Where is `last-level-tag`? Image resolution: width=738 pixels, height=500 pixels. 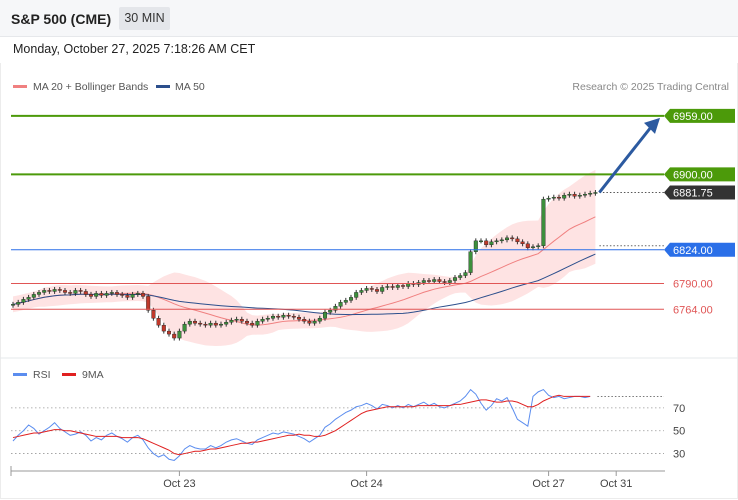
last-level-tag is located at coordinates (699, 192).